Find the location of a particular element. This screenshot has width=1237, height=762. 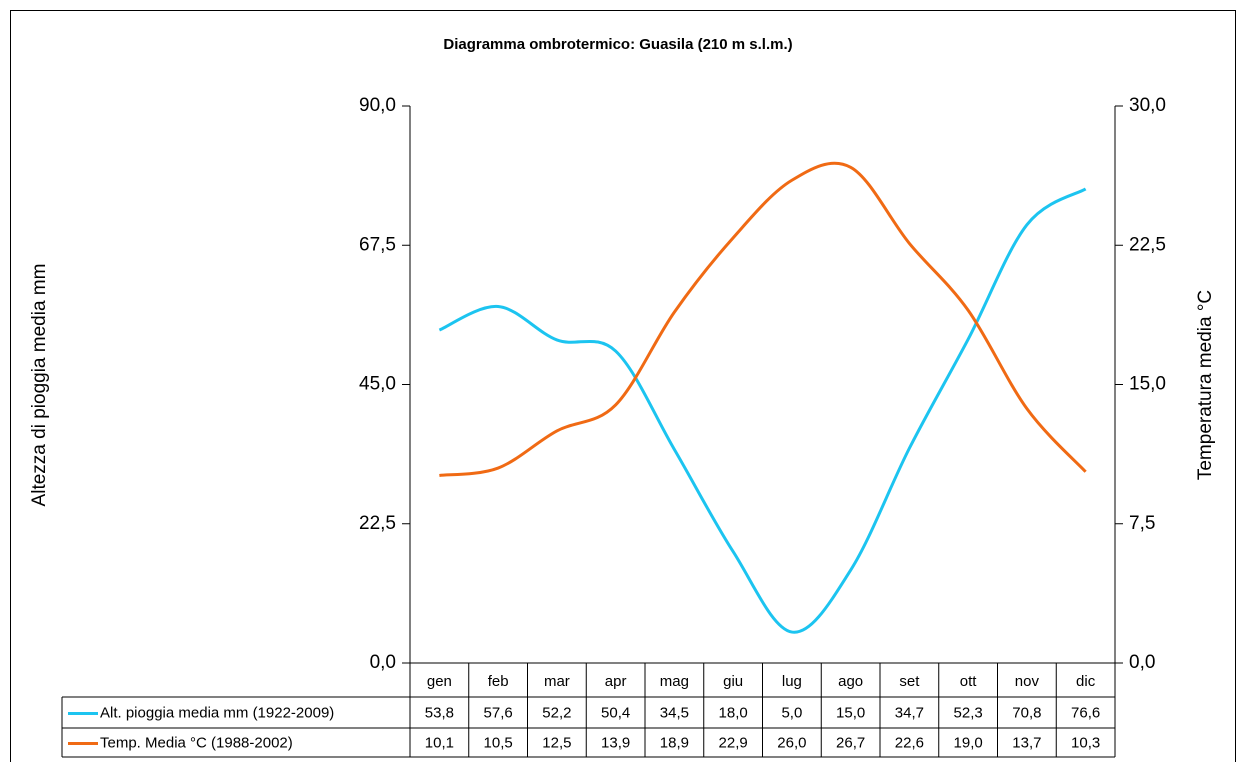

y2-tick-label: 30,0 is located at coordinates (1147, 105).